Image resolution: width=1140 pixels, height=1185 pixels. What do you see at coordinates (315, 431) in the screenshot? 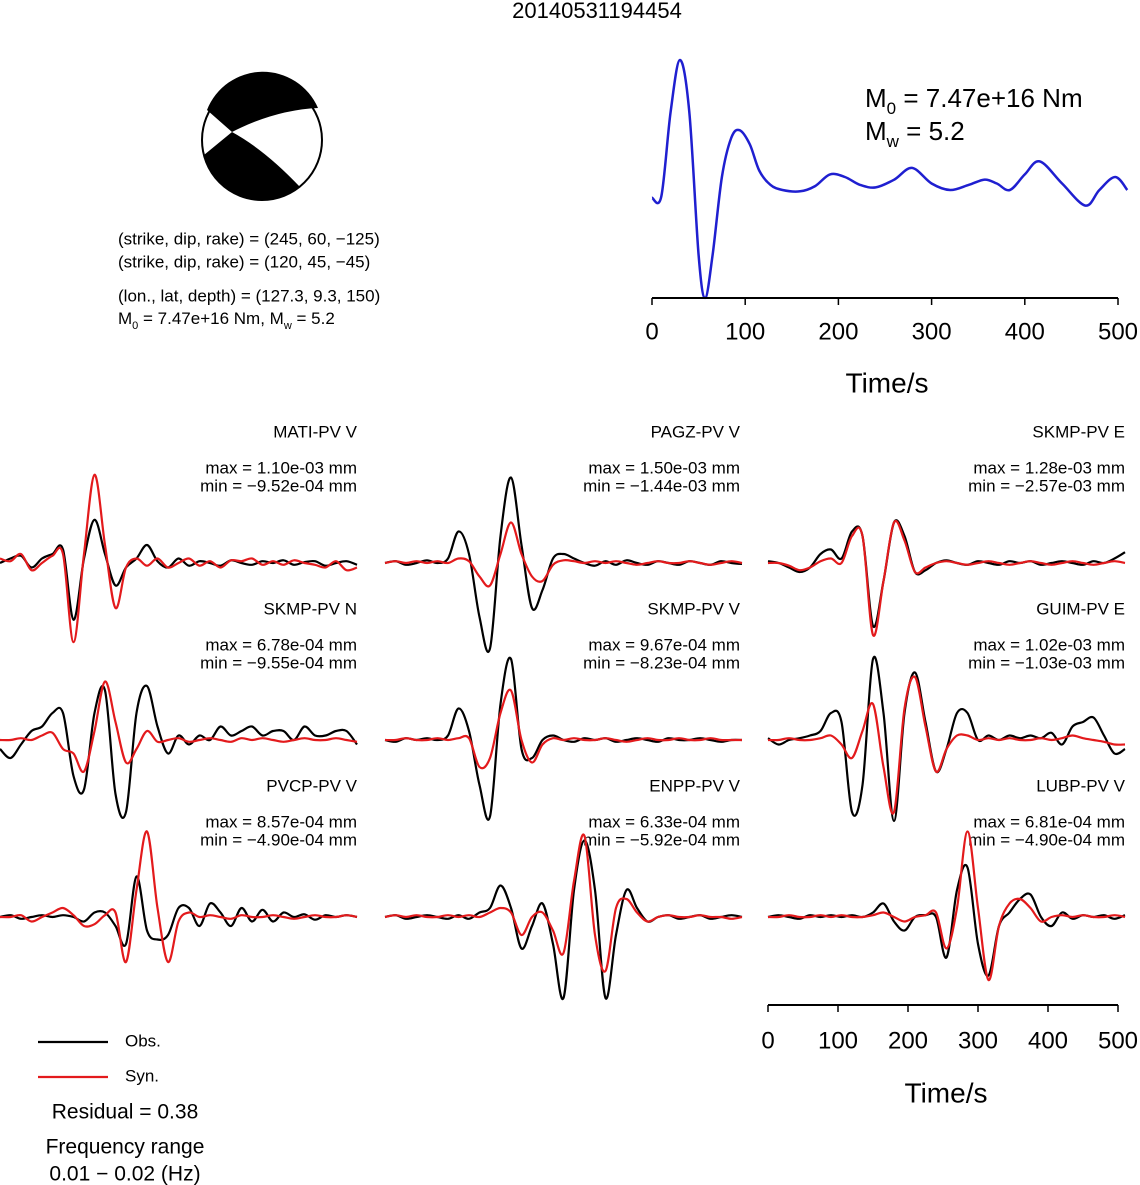
I see `station-label: MATI-PV V` at bounding box center [315, 431].